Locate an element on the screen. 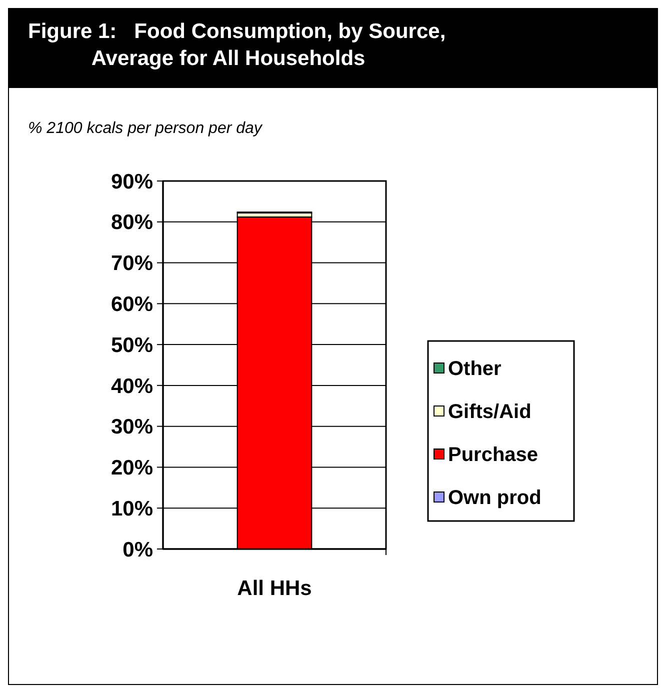 Image resolution: width=666 pixels, height=693 pixels. chart-title: Figure 1: Food Consumption, by Source, Average for All Households is located at coordinates (237, 45).